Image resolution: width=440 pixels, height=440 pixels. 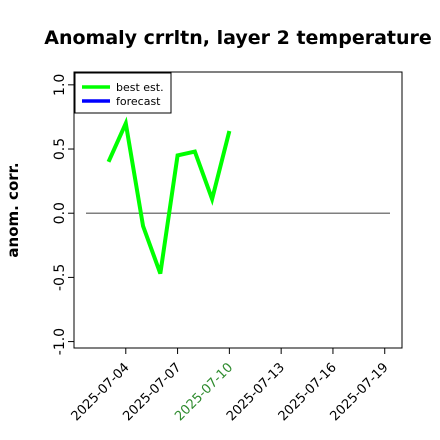 I want to click on y-tick-label: 0.5, so click(x=60, y=149).